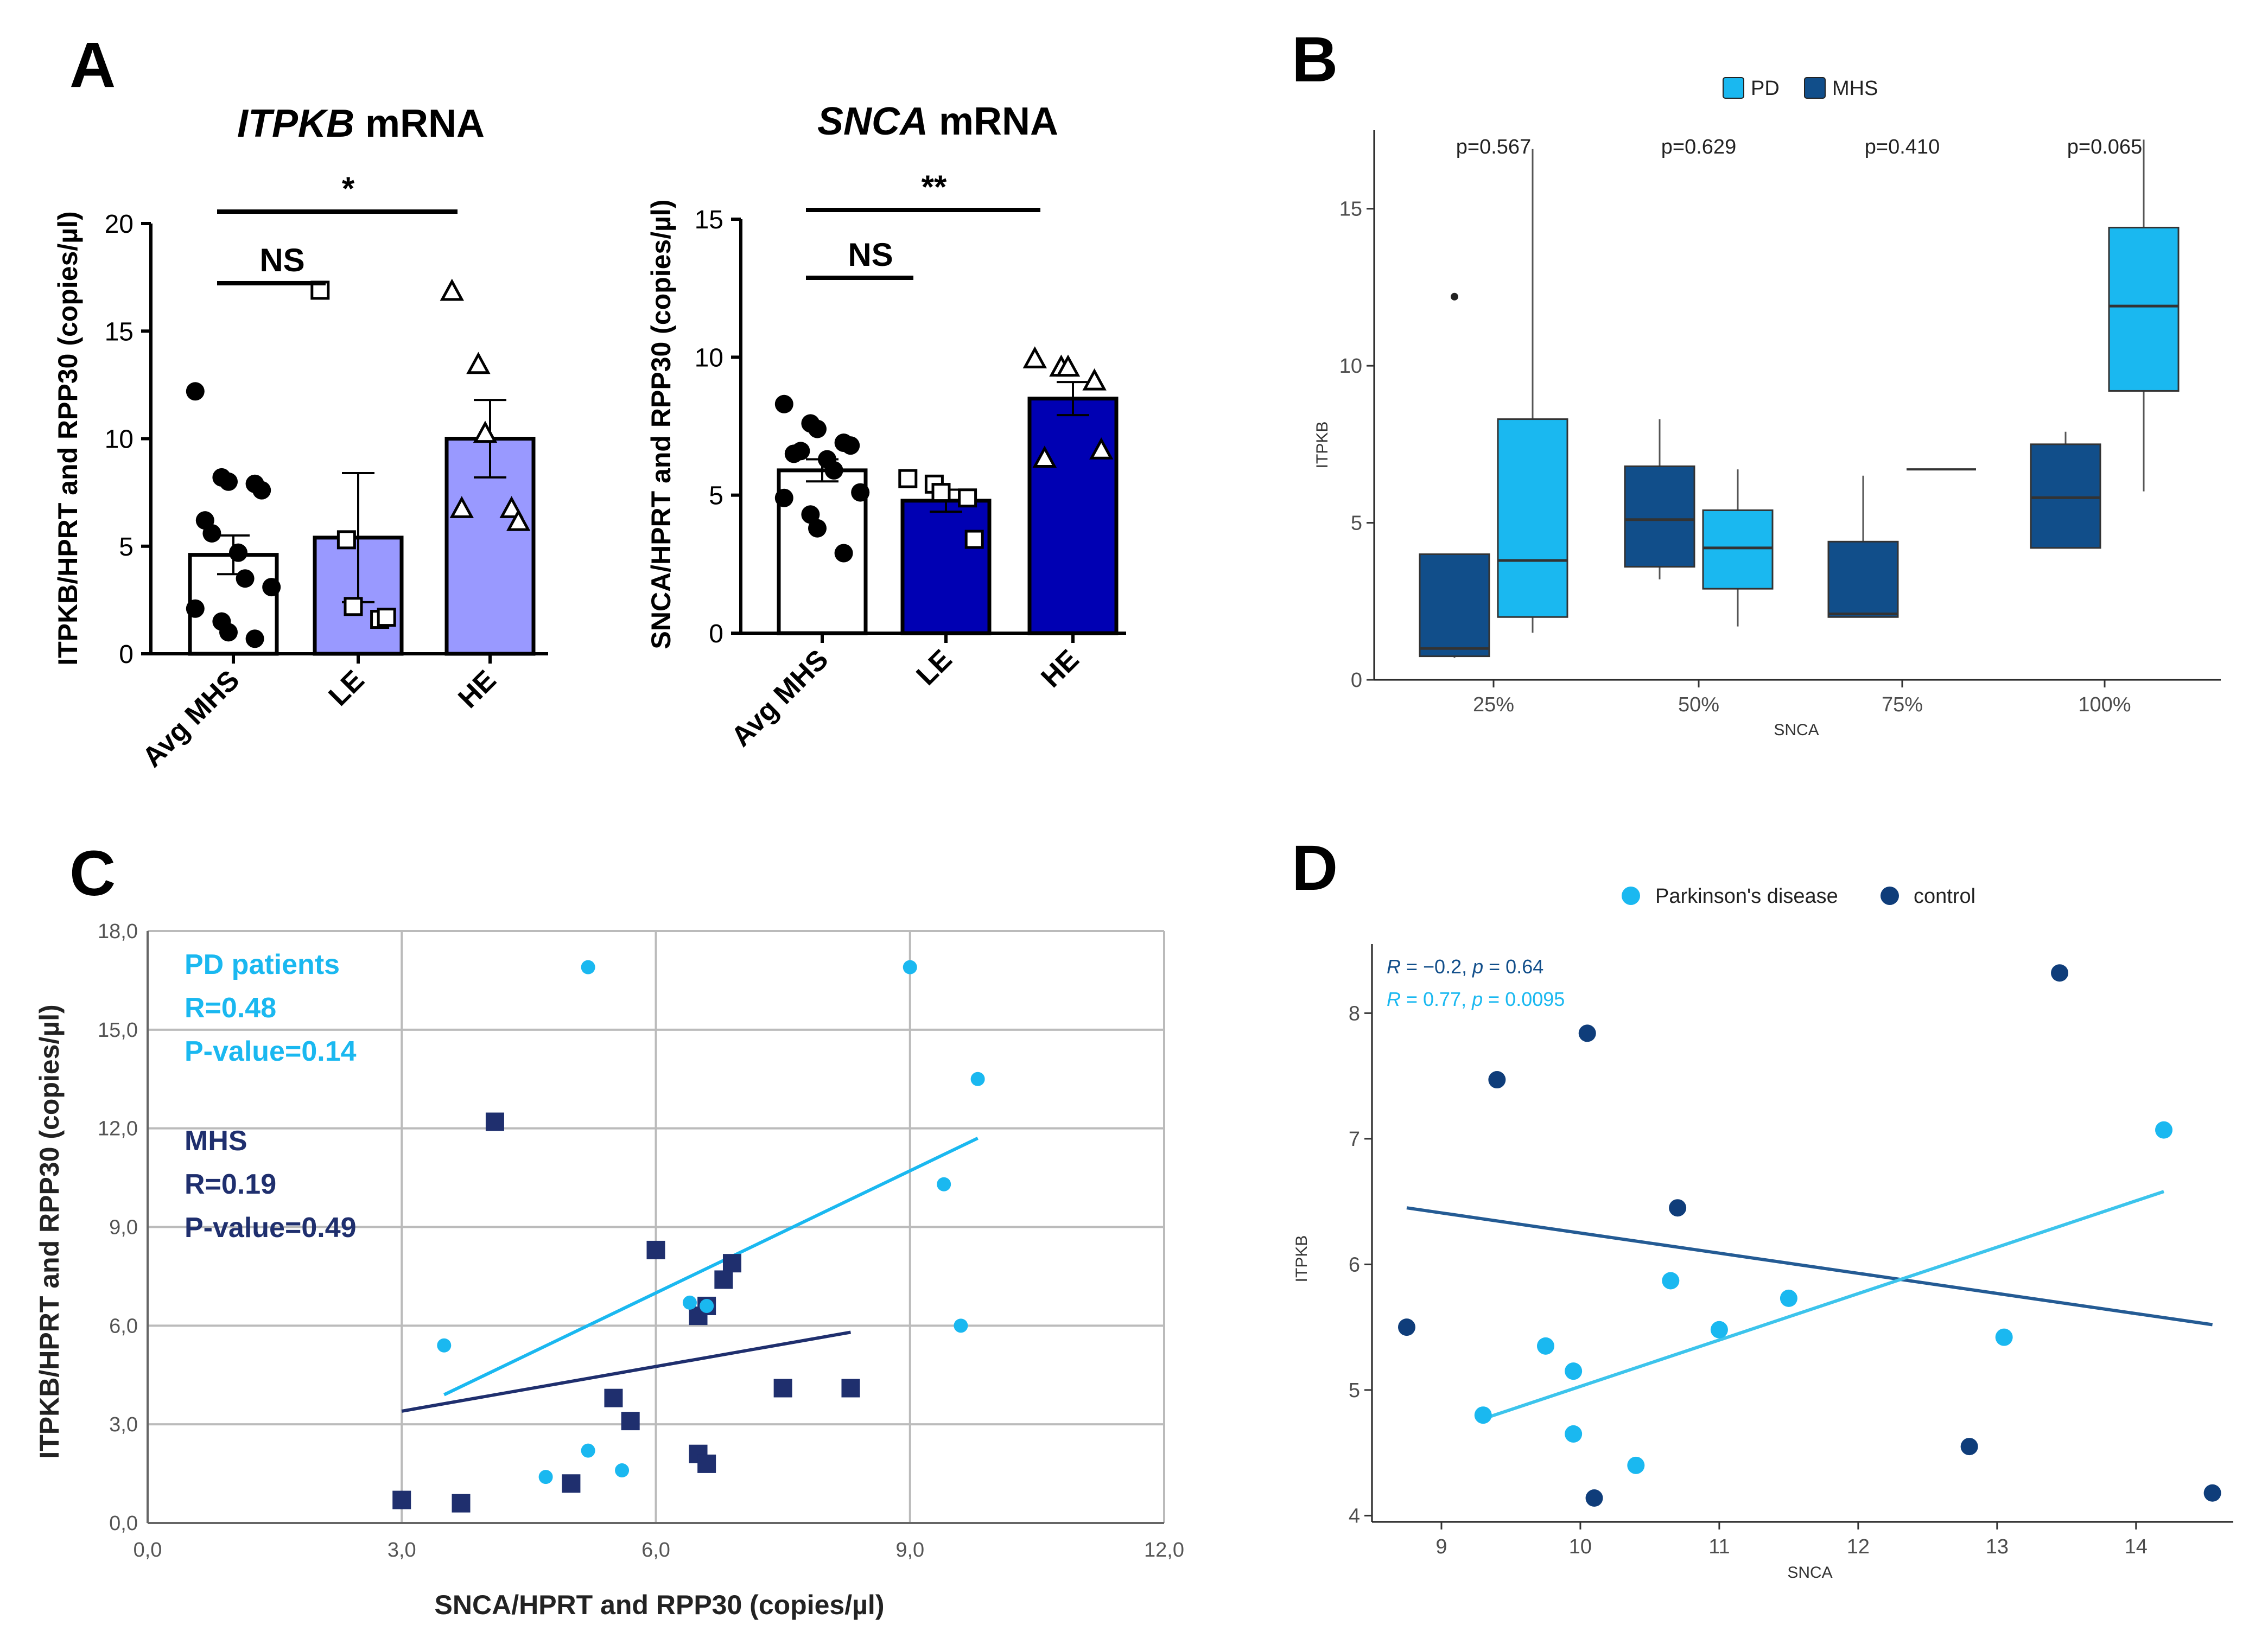 Image resolution: width=2268 pixels, height=1638 pixels. What do you see at coordinates (271, 1051) in the screenshot?
I see `pd-annotation-p: P-value=0.14` at bounding box center [271, 1051].